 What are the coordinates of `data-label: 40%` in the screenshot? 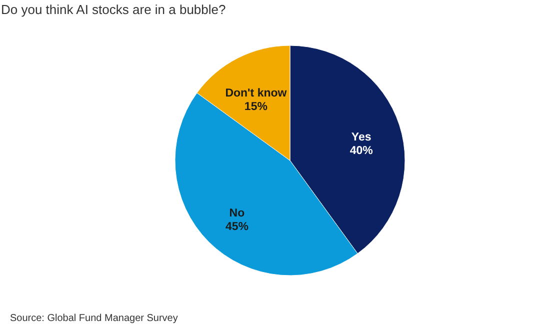 It's located at (361, 150).